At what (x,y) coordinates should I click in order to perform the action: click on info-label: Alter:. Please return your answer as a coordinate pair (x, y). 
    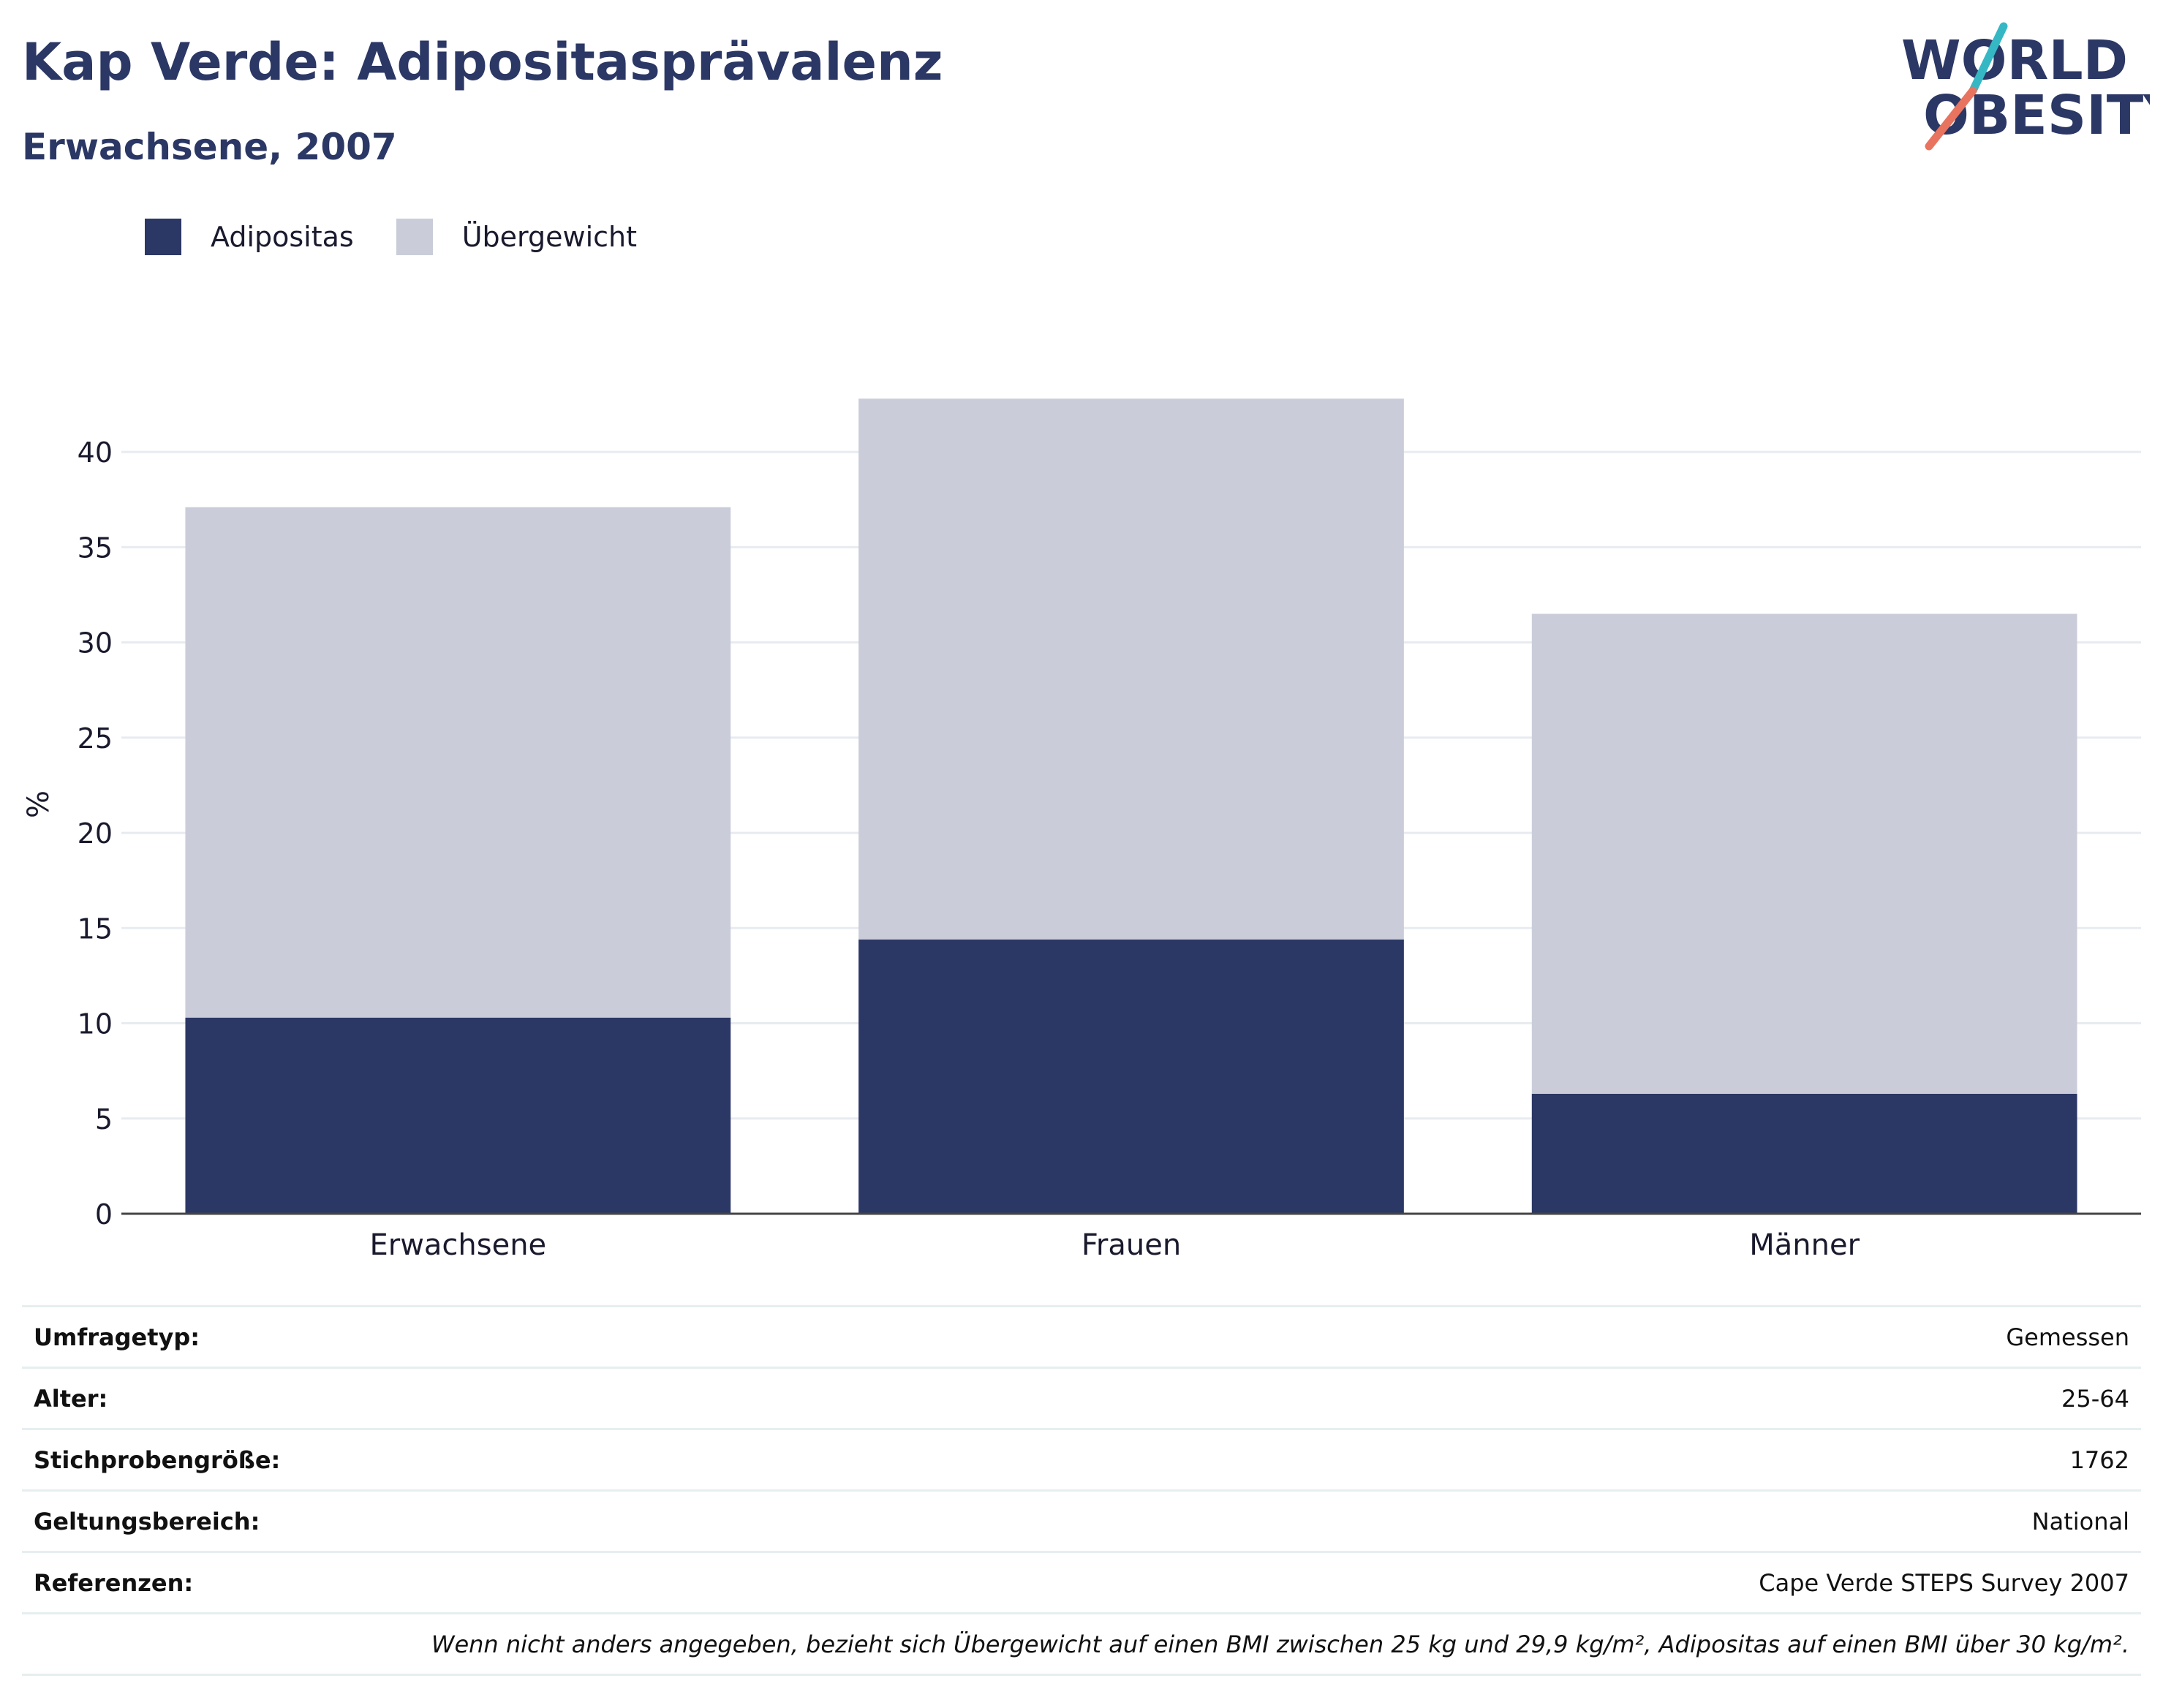
    Looking at the image, I should click on (453, 1398).